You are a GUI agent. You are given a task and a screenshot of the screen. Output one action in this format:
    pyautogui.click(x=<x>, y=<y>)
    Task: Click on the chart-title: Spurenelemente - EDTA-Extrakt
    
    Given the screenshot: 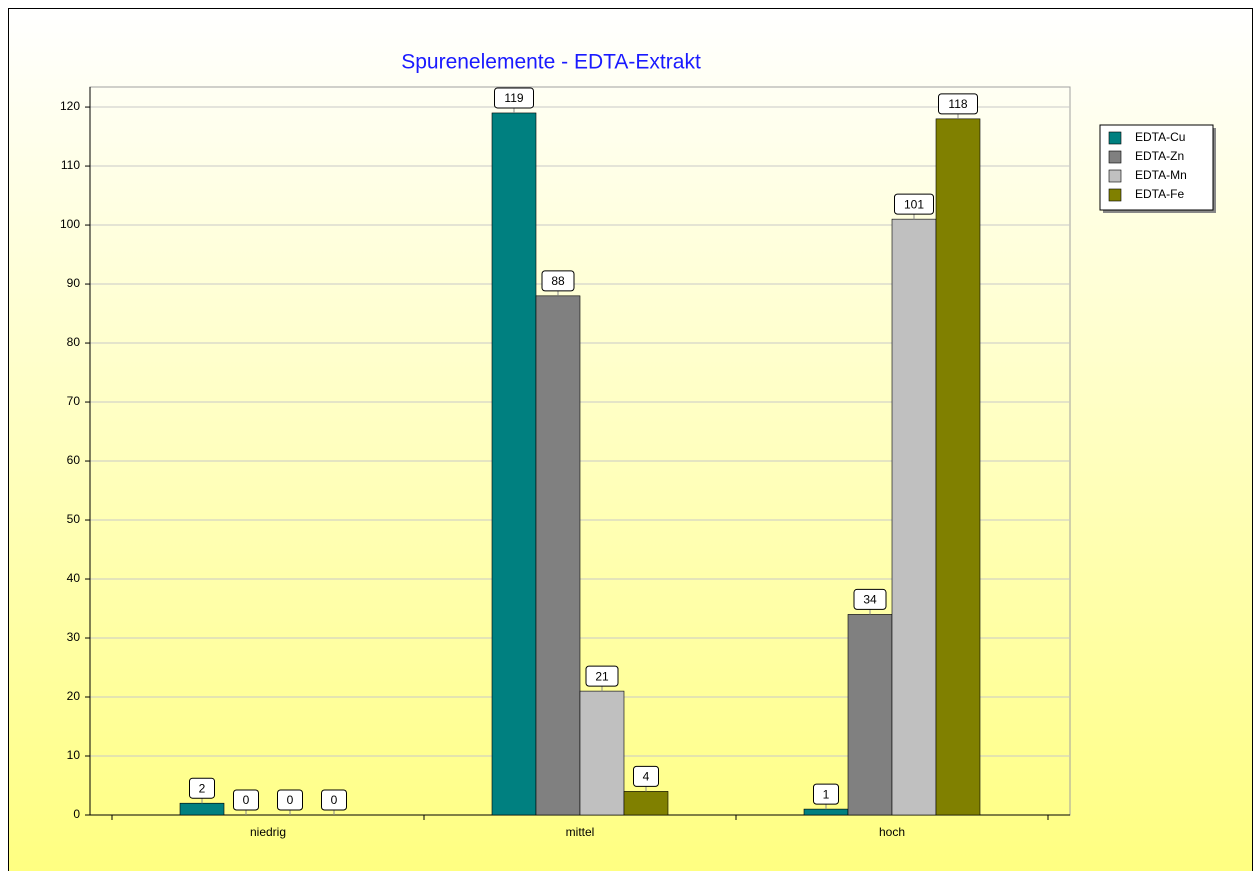 What is the action you would take?
    pyautogui.click(x=551, y=62)
    